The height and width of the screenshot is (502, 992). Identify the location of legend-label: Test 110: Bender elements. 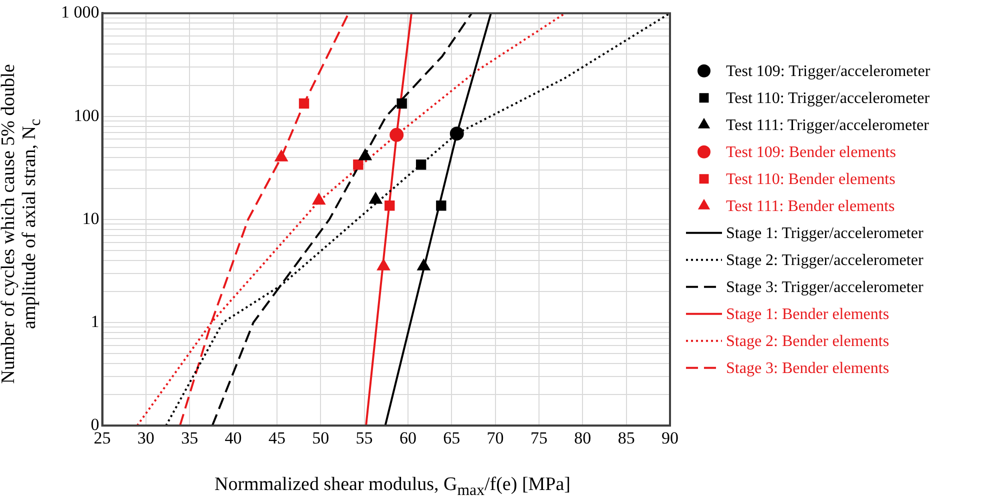
(811, 179).